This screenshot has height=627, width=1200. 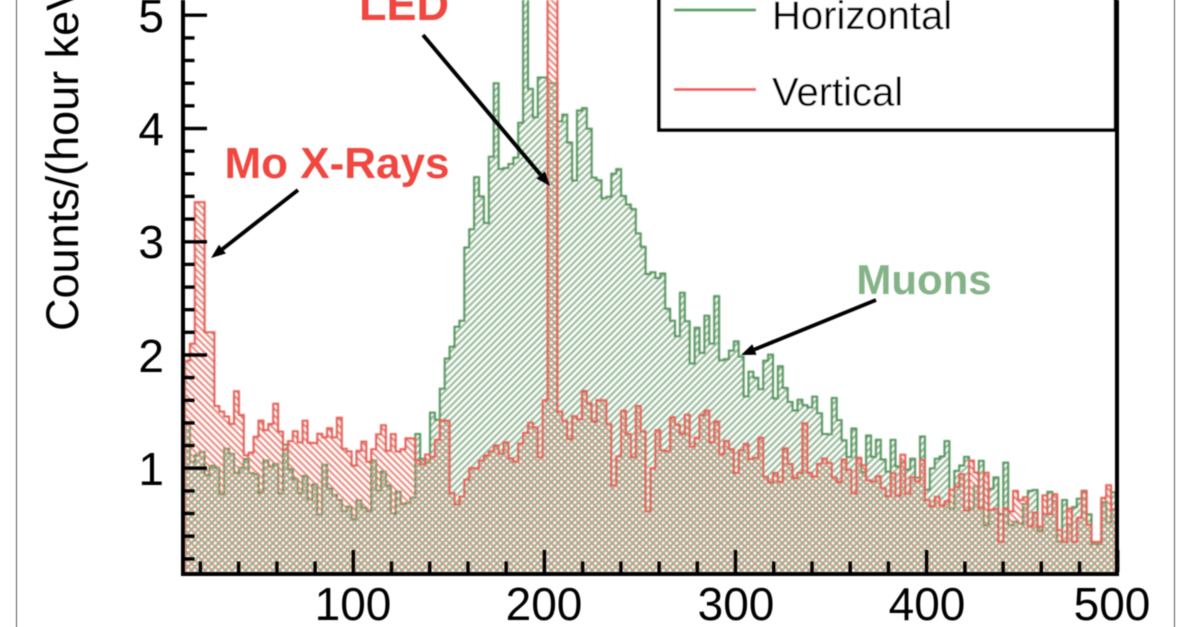 What do you see at coordinates (837, 93) in the screenshot?
I see `svg-text: Vertical` at bounding box center [837, 93].